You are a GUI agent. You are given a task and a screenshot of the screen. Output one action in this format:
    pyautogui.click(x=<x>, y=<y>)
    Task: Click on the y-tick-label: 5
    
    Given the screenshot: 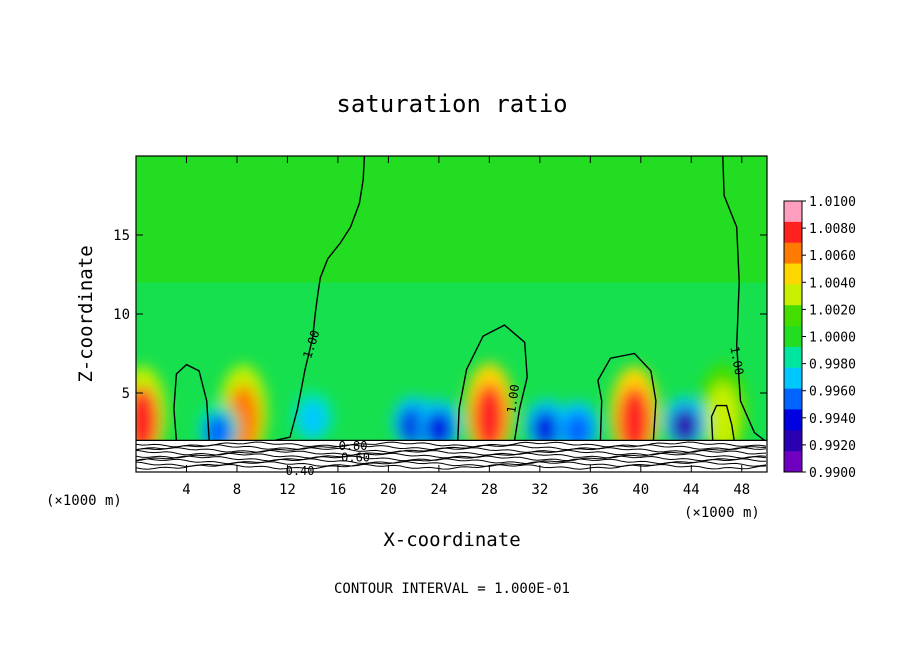 What is the action you would take?
    pyautogui.click(x=126, y=394)
    